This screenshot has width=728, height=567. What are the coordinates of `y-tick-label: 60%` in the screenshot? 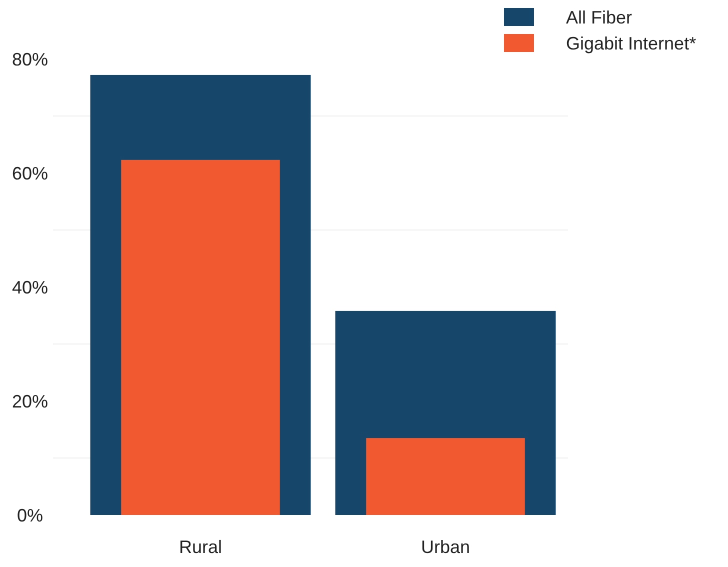 It's located at (30, 173).